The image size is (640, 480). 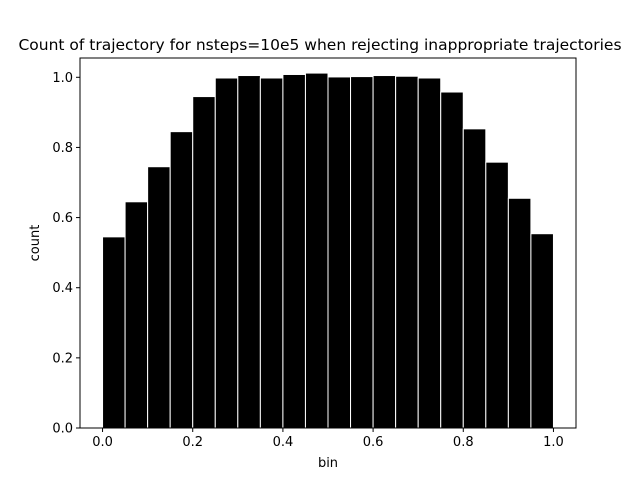 What do you see at coordinates (62, 429) in the screenshot?
I see `y-tick-label-0: 0.0` at bounding box center [62, 429].